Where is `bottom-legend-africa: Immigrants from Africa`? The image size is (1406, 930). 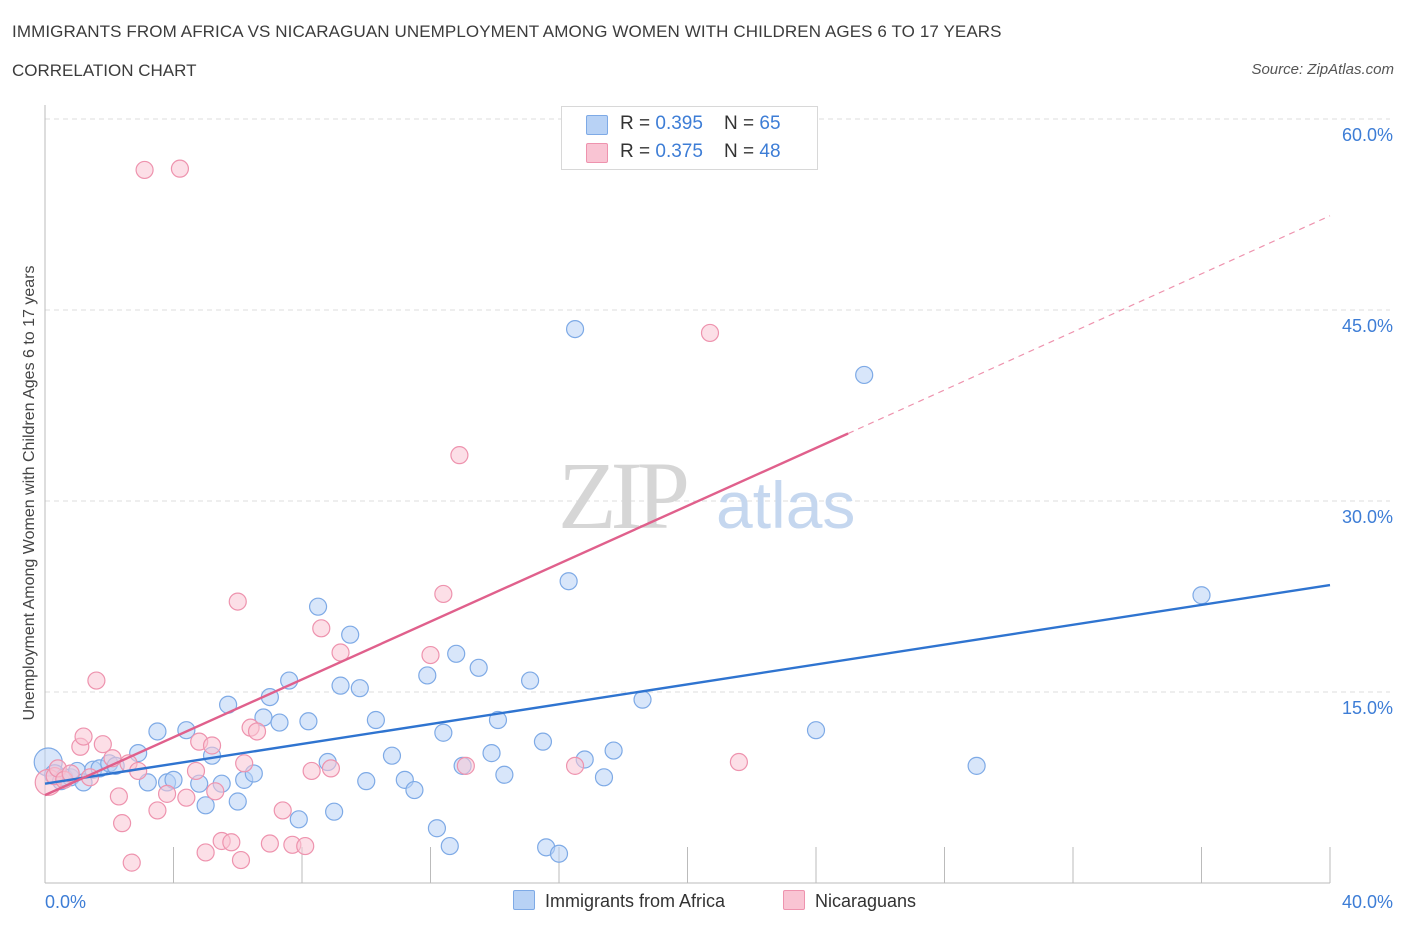
bottom-legend-africa: Immigrants from Africa is located at coordinates (619, 901).